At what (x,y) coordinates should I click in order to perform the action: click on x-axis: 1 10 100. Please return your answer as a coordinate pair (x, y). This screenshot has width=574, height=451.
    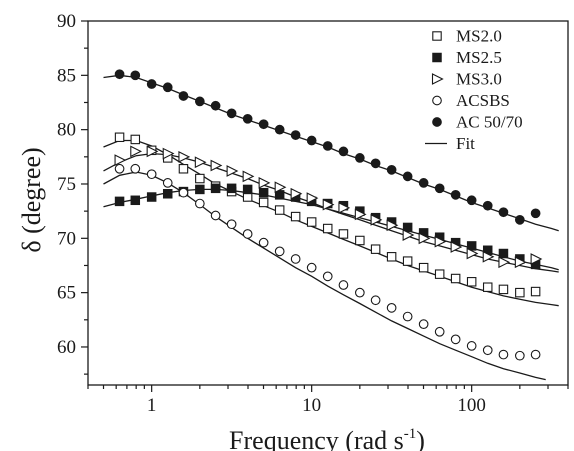
    Looking at the image, I should click on (328, 400).